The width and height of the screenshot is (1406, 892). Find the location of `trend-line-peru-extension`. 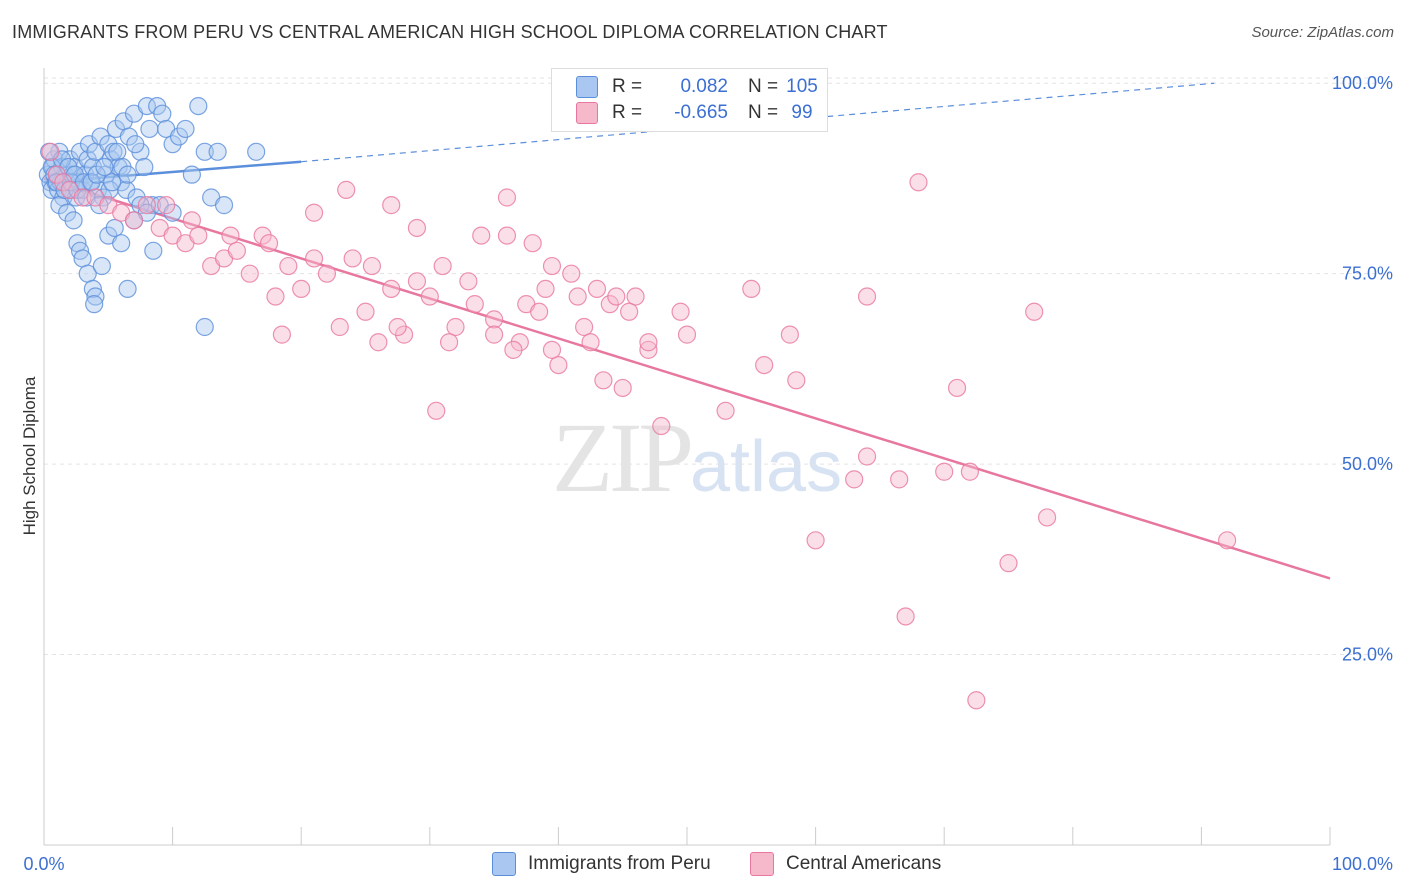

trend-line-peru-extension is located at coordinates (758, 122).